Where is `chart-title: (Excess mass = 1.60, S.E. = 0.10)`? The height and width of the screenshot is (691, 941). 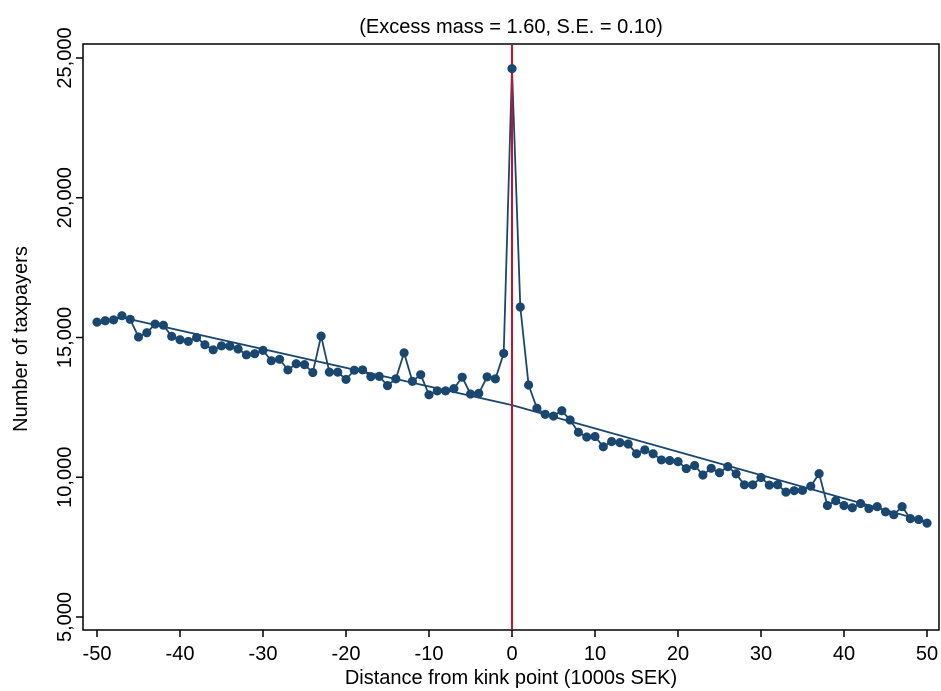
chart-title: (Excess mass = 1.60, S.E. = 0.10) is located at coordinates (510, 27).